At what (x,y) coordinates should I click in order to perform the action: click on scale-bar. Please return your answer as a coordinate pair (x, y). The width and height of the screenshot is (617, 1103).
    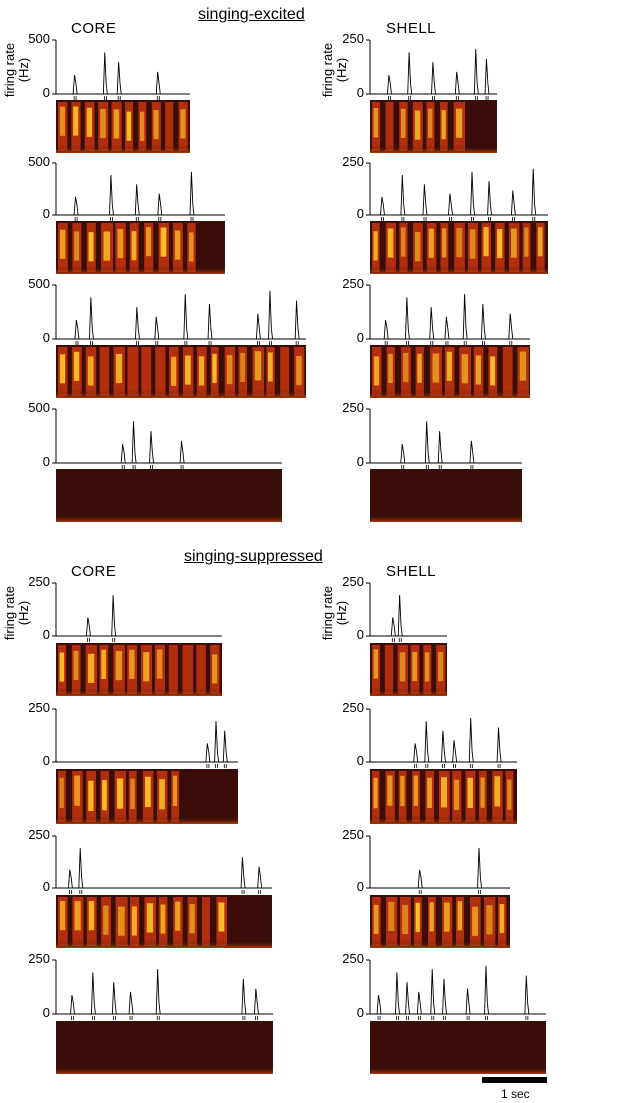
    Looking at the image, I should click on (514, 1080).